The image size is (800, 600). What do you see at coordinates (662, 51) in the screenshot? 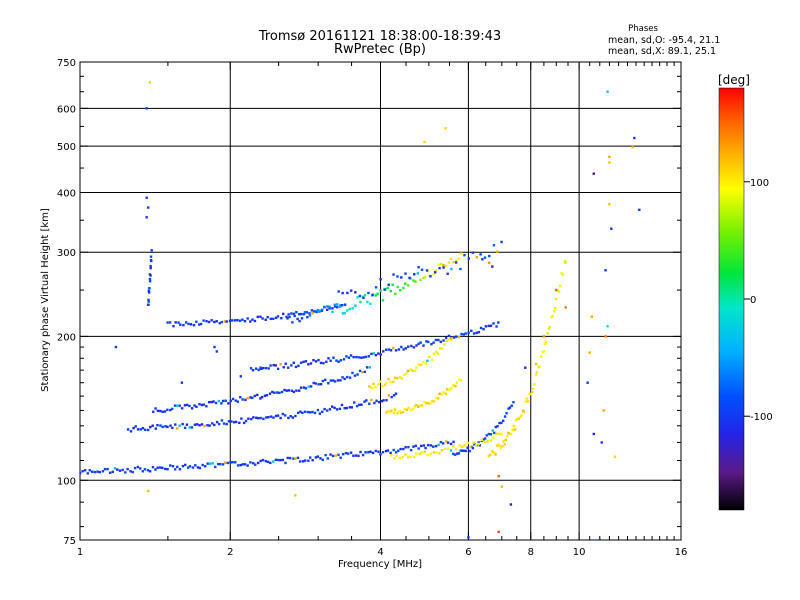
I see `phases-mean-x: mean, sd,X: 89.1, 25.1` at bounding box center [662, 51].